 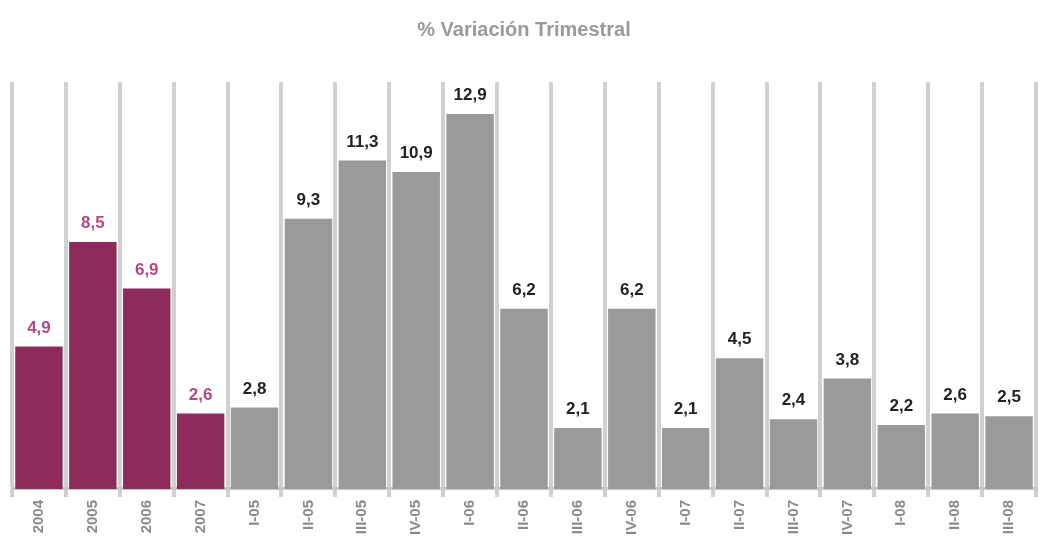 What do you see at coordinates (93, 223) in the screenshot?
I see `data-label: 8,5` at bounding box center [93, 223].